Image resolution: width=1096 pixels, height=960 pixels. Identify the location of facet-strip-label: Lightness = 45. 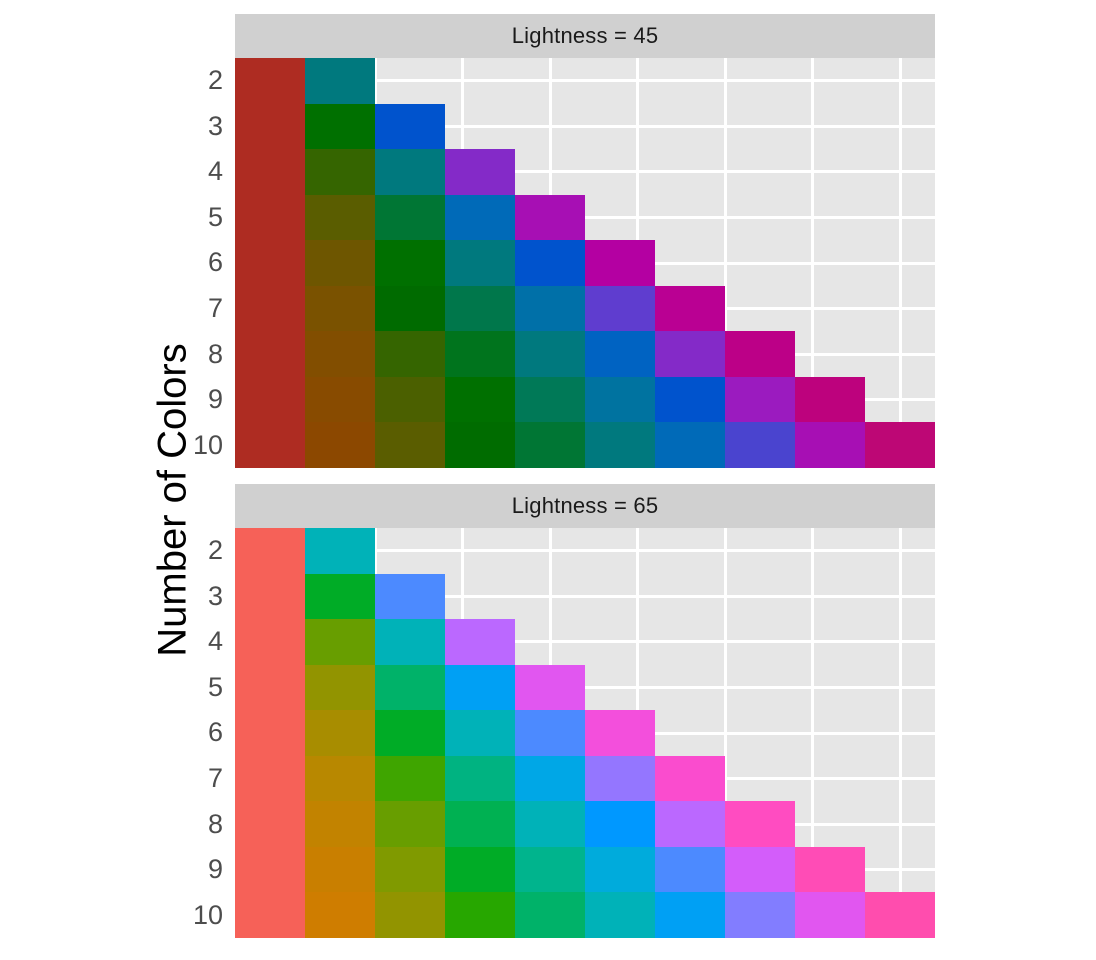
(585, 35).